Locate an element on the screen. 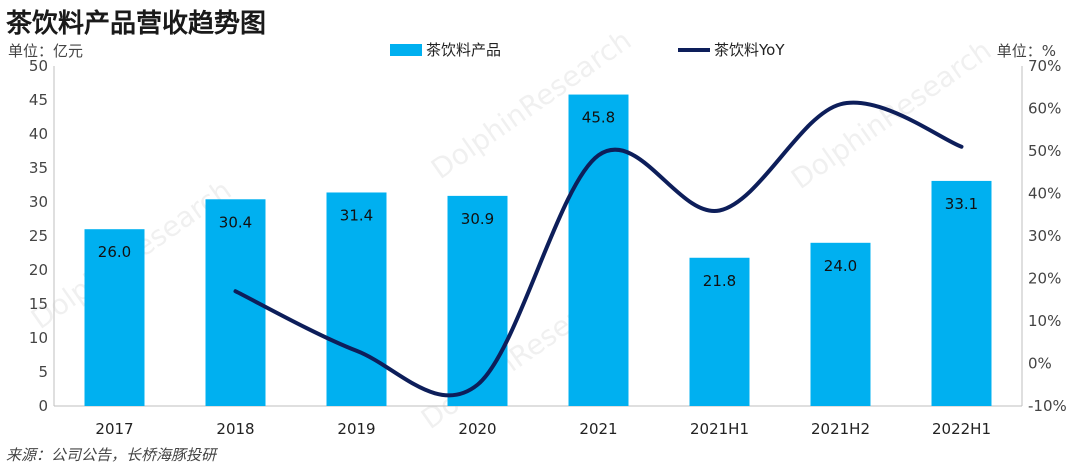  left-tick-label: 45 is located at coordinates (38, 100).